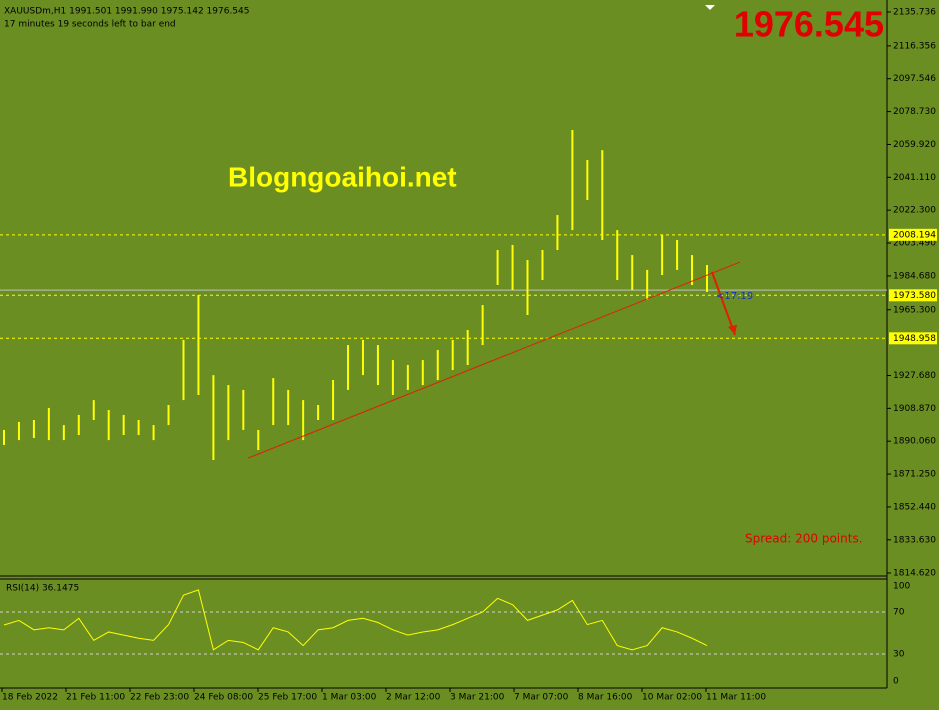  I want to click on big-price: 1976.545, so click(809, 24).